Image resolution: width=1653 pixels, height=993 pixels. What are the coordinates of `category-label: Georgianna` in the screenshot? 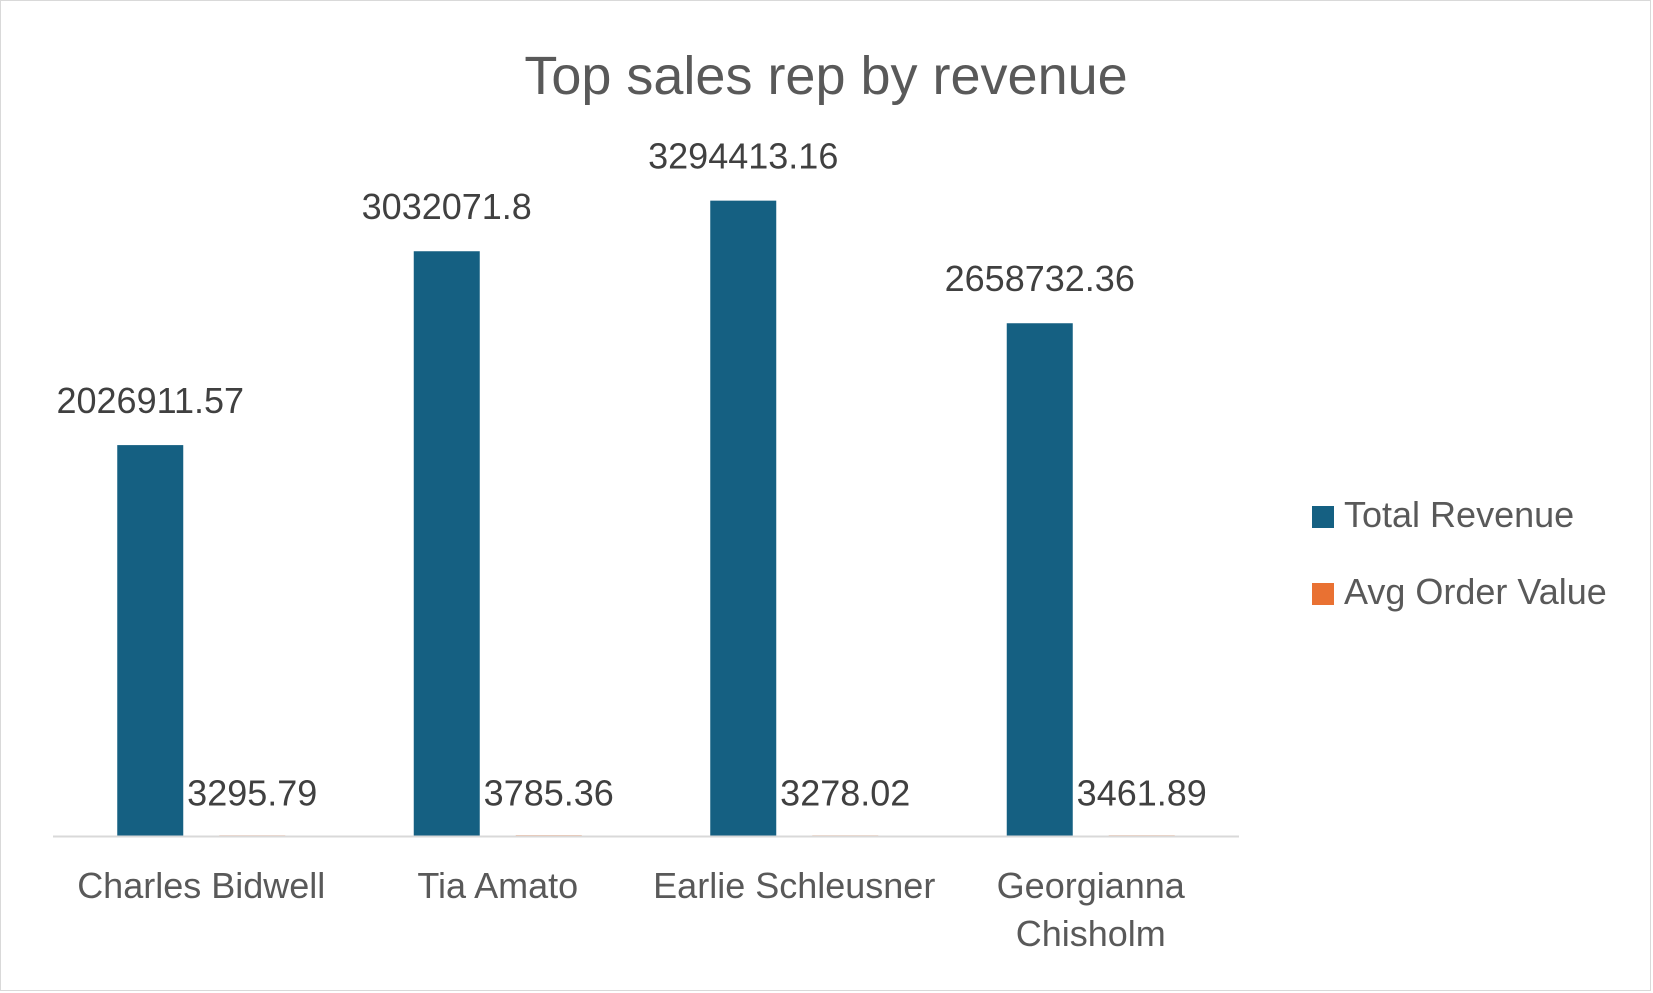 It's located at (1091, 885).